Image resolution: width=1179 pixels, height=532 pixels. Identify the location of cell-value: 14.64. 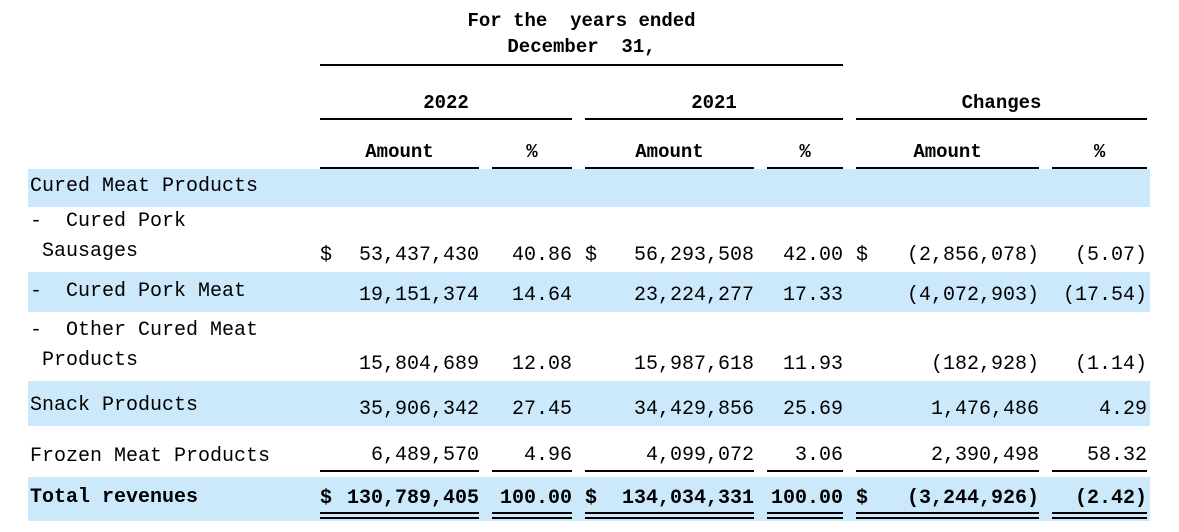
(541, 295).